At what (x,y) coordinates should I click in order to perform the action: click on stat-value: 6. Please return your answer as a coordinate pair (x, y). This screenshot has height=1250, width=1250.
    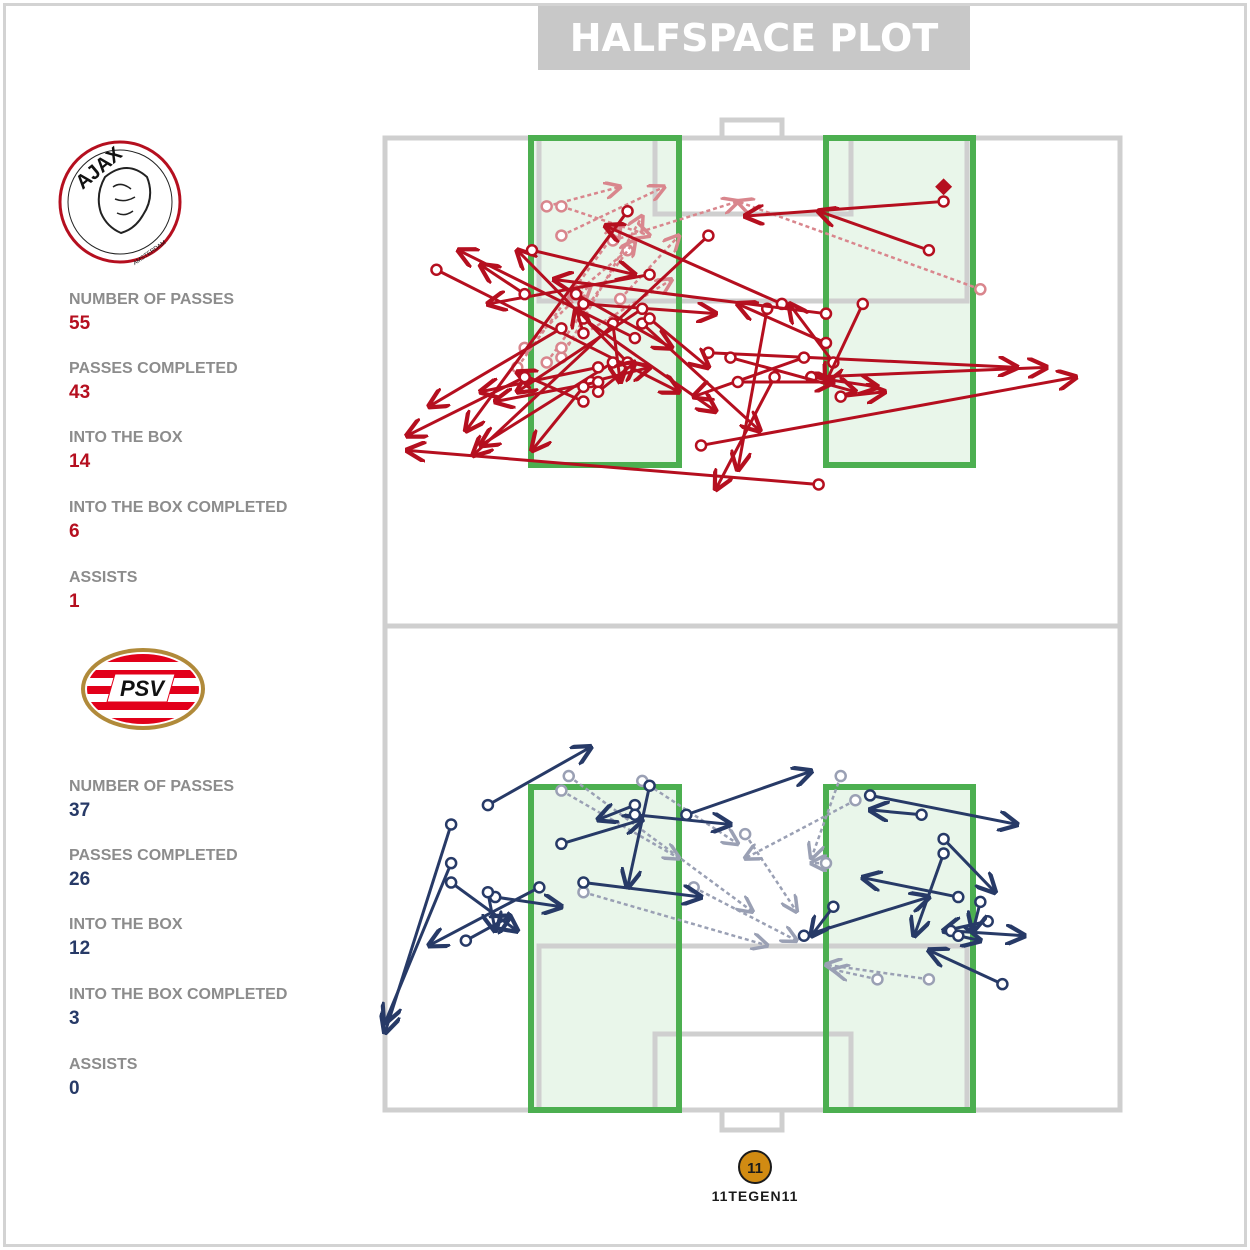
    Looking at the image, I should click on (74, 531).